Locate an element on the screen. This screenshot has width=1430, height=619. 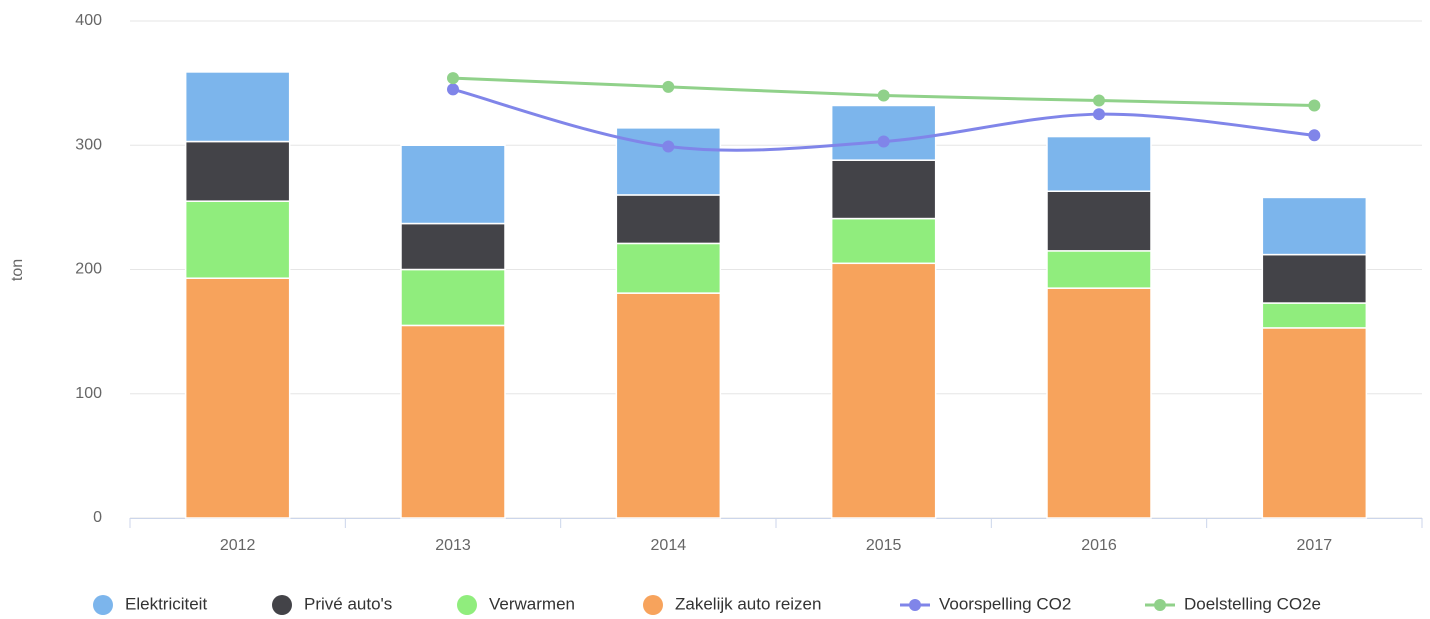
y-tick-label: 200 is located at coordinates (88, 269).